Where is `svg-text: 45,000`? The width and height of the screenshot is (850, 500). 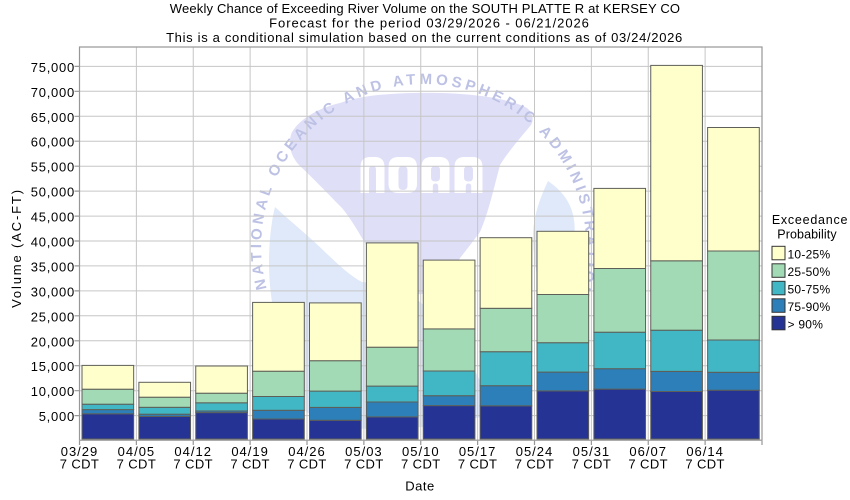 svg-text: 45,000 is located at coordinates (53, 217).